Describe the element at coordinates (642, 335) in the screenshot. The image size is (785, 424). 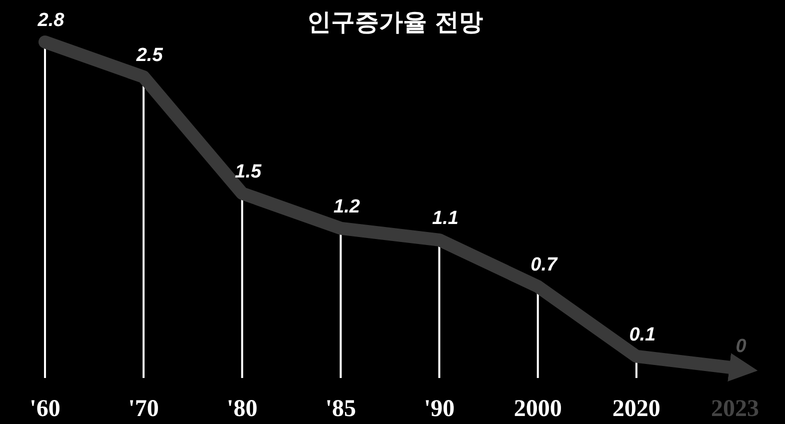
I see `data-label: 0.1` at that location.